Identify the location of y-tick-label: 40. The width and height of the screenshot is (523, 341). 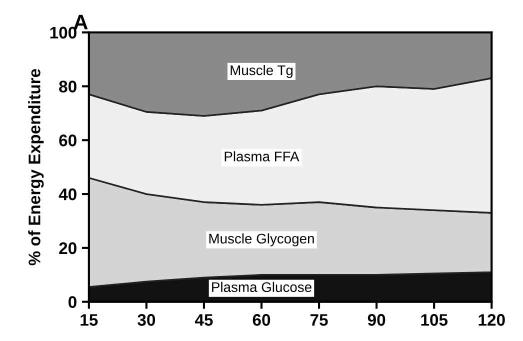
(67, 194).